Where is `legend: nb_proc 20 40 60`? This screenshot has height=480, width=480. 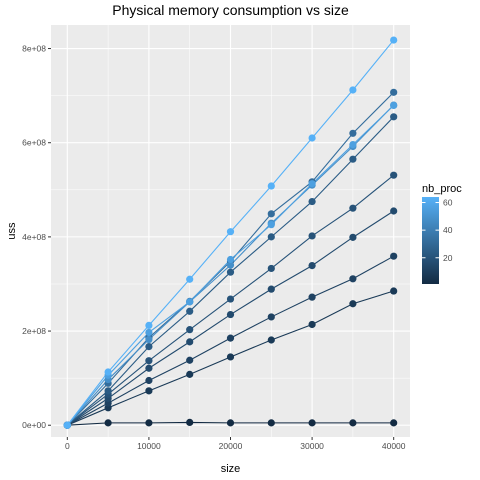 legend: nb_proc 20 40 60 is located at coordinates (442, 233).